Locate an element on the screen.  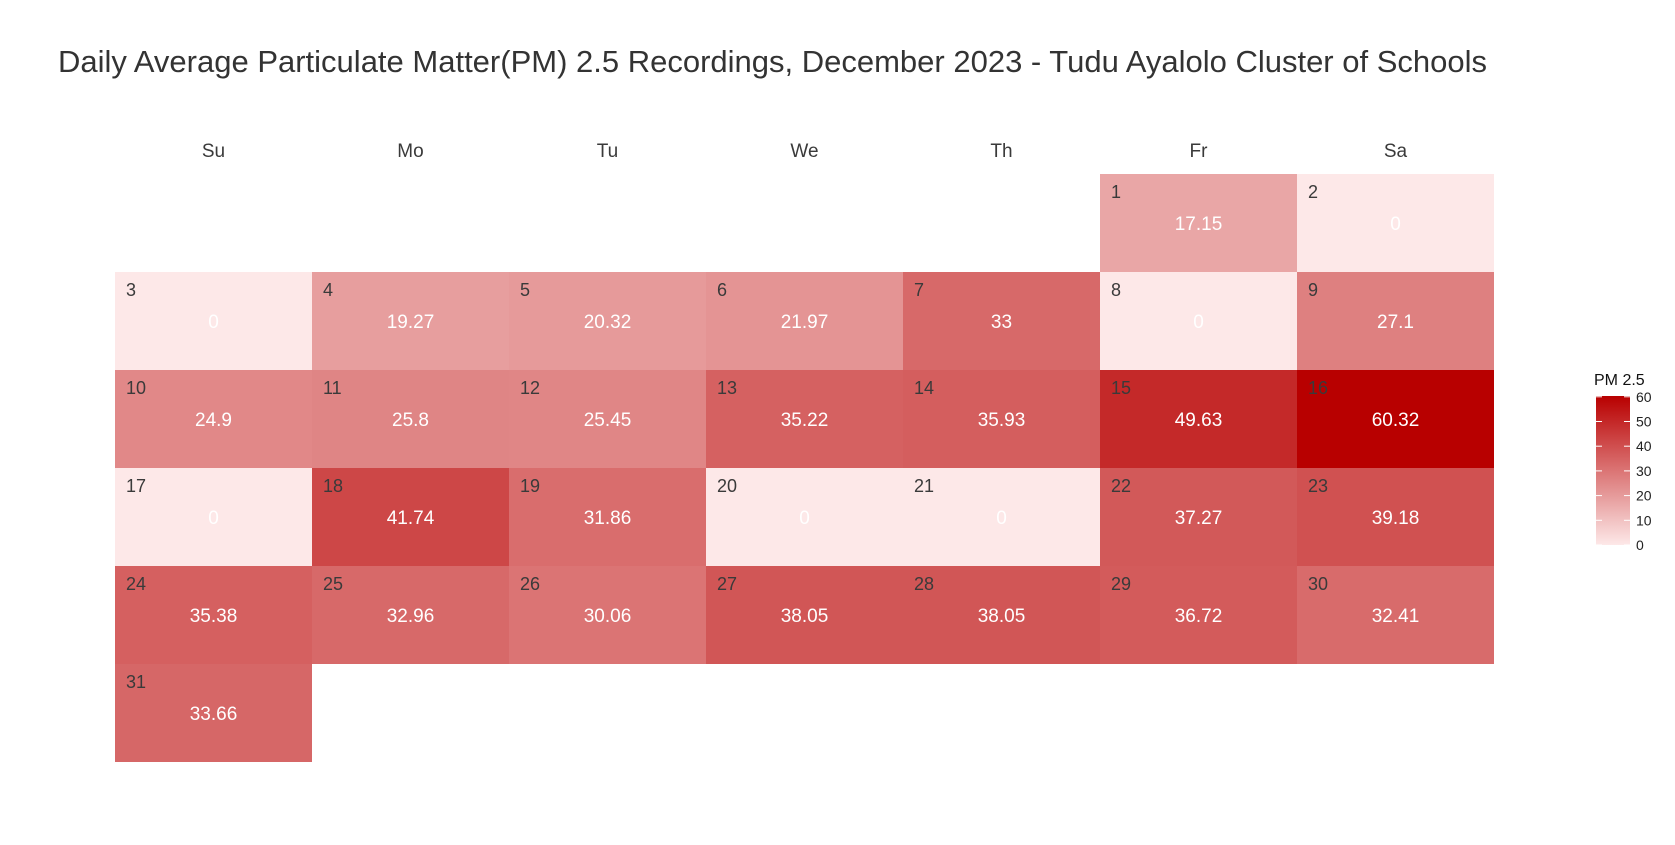
day-number: 18 is located at coordinates (333, 486).